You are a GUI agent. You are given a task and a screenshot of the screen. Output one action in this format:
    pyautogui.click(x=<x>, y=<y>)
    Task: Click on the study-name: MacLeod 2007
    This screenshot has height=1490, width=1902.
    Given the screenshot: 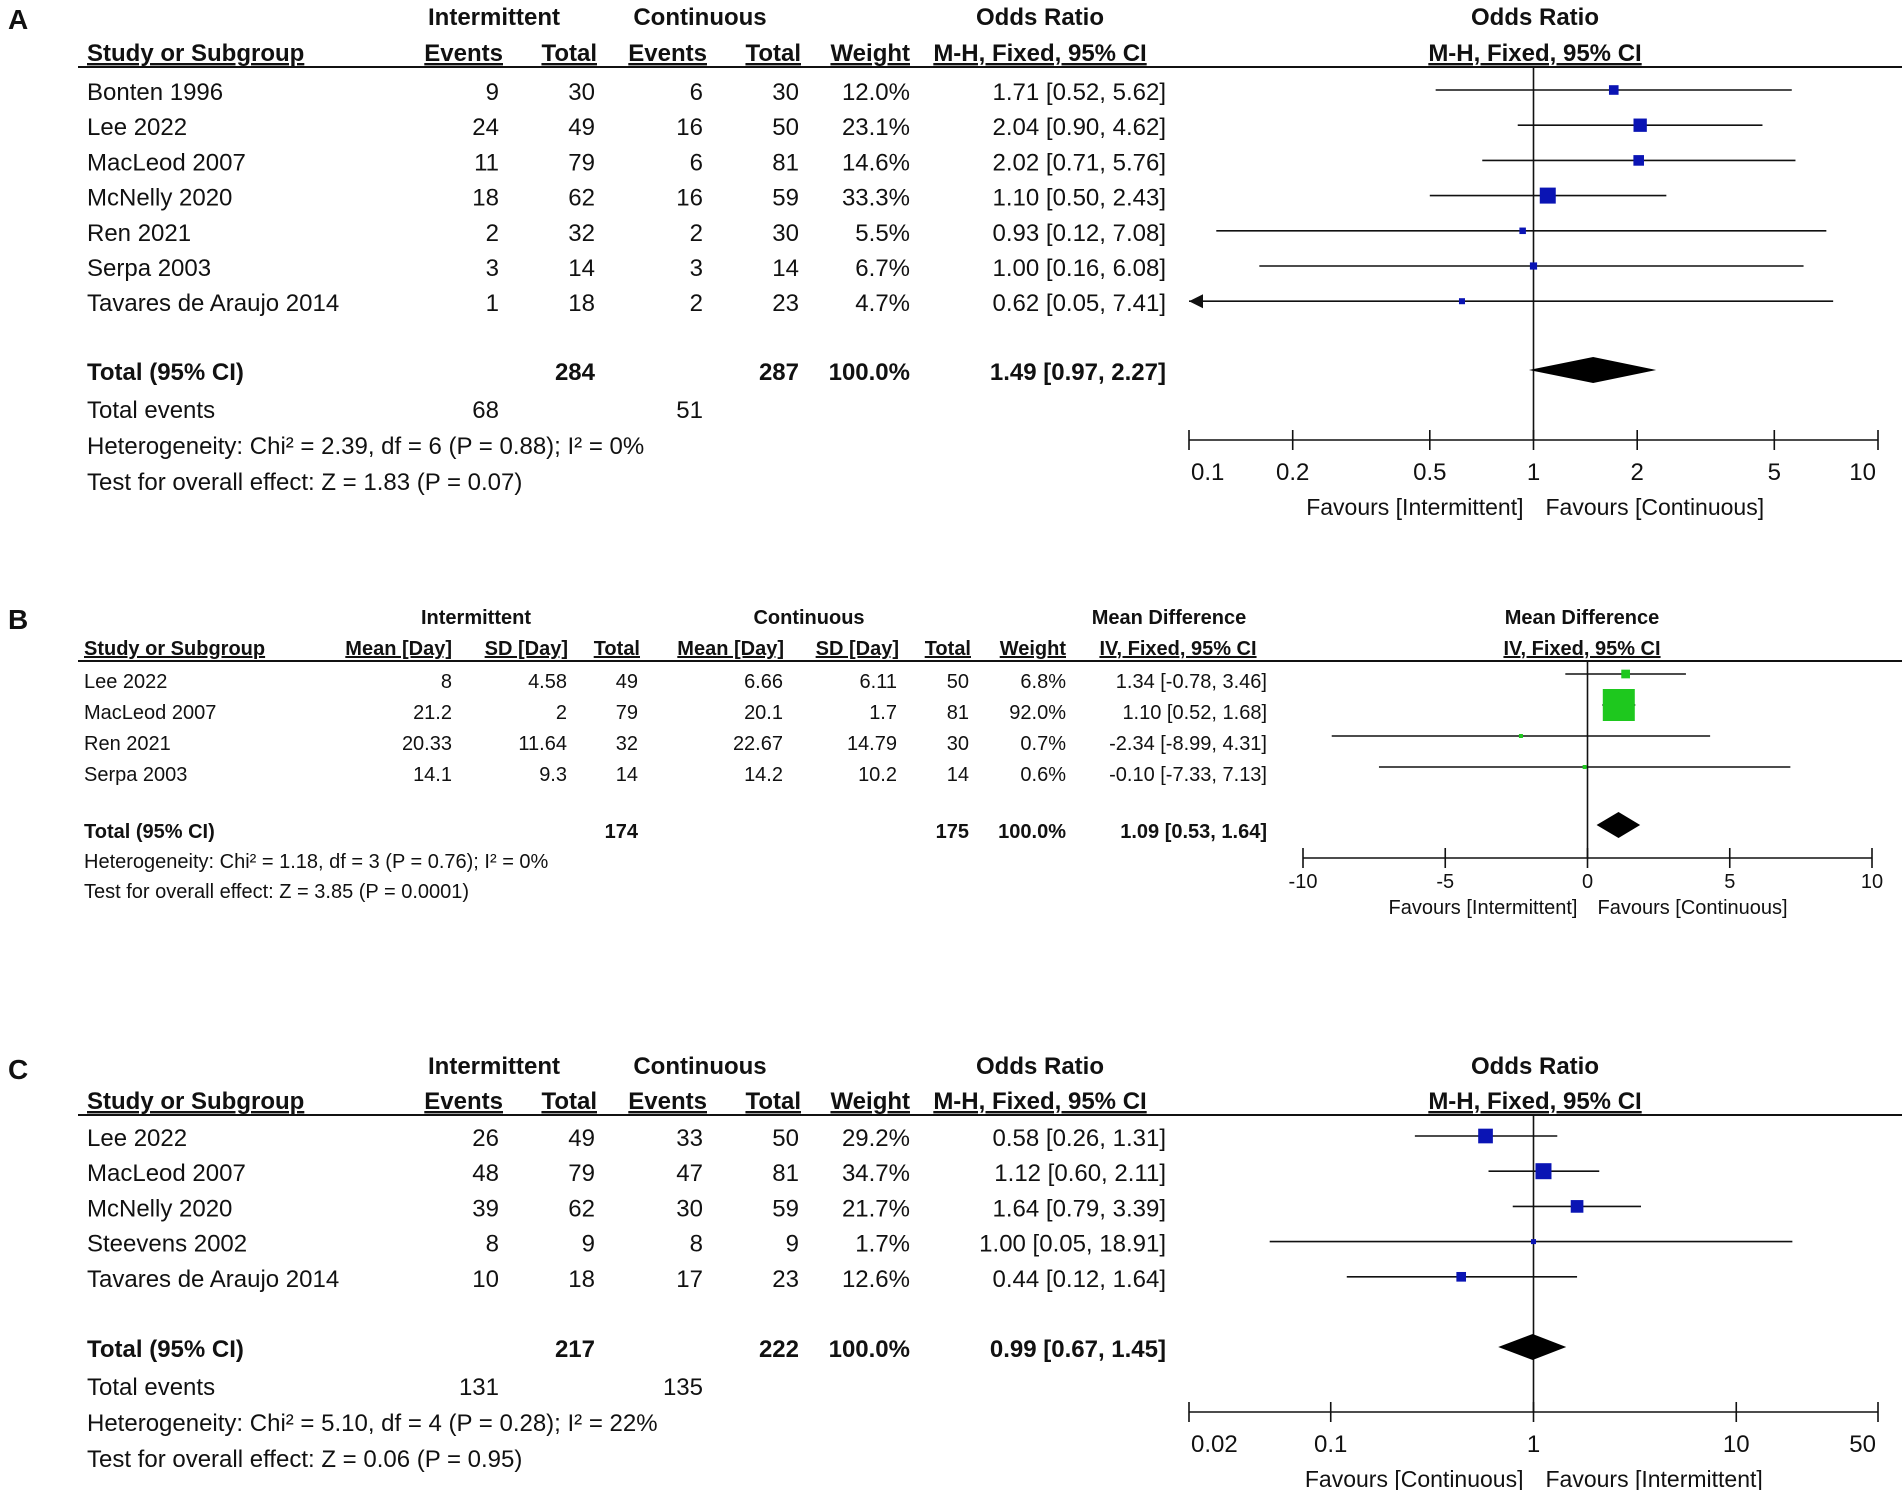 What is the action you would take?
    pyautogui.click(x=166, y=162)
    